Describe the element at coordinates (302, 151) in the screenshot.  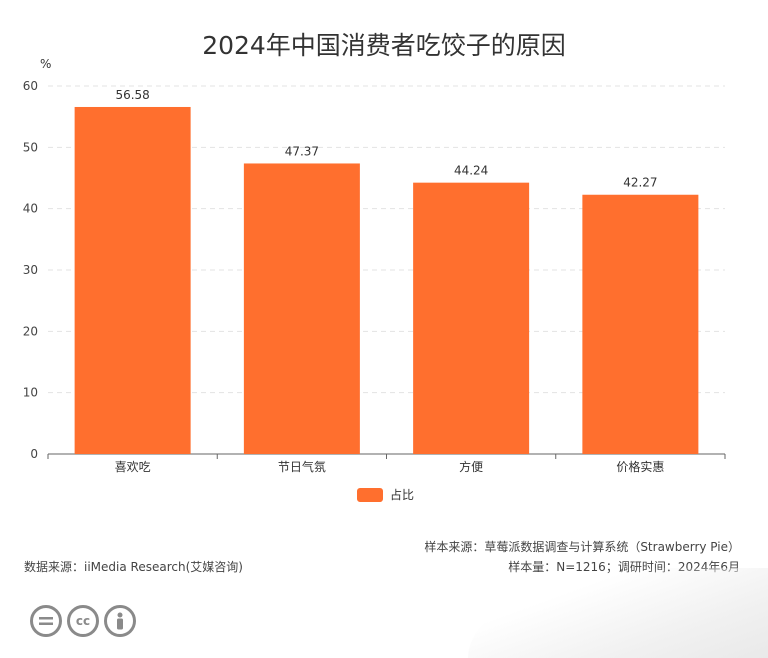
I see `data-label: 47.37` at that location.